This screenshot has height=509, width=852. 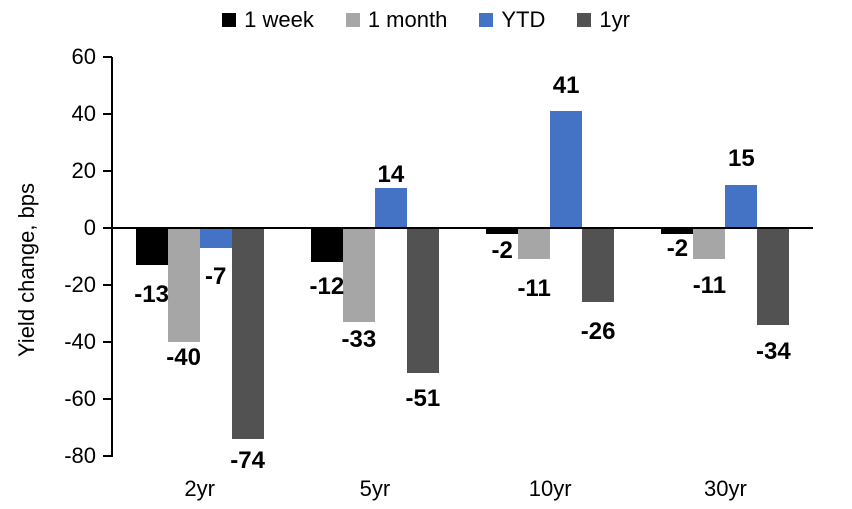 I want to click on data-label: -51, so click(x=423, y=399).